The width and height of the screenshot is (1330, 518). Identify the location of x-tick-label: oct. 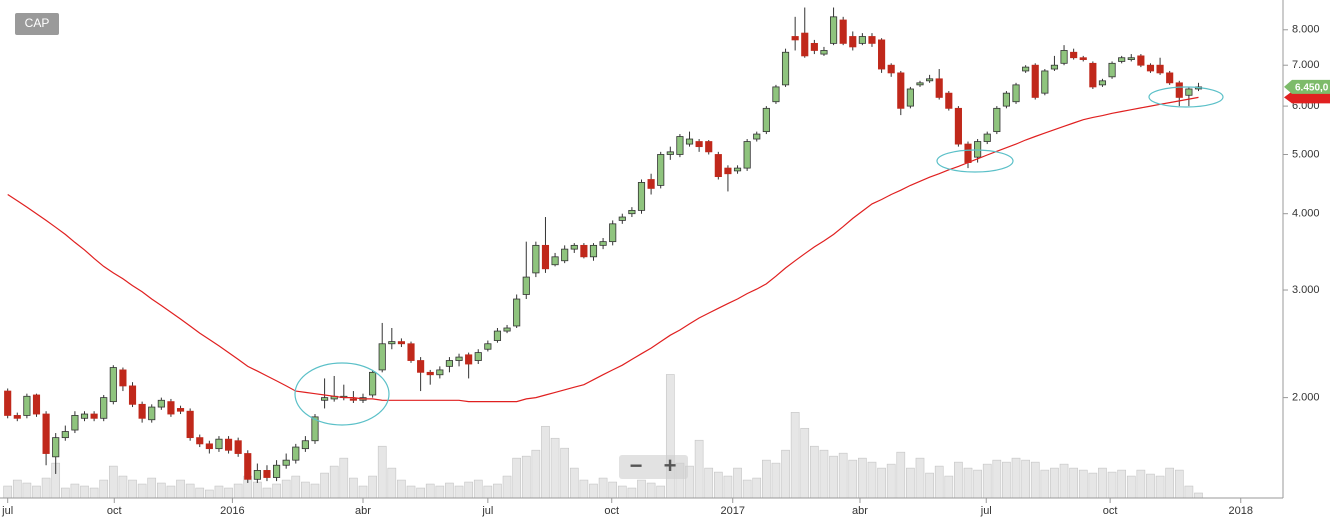
(611, 511).